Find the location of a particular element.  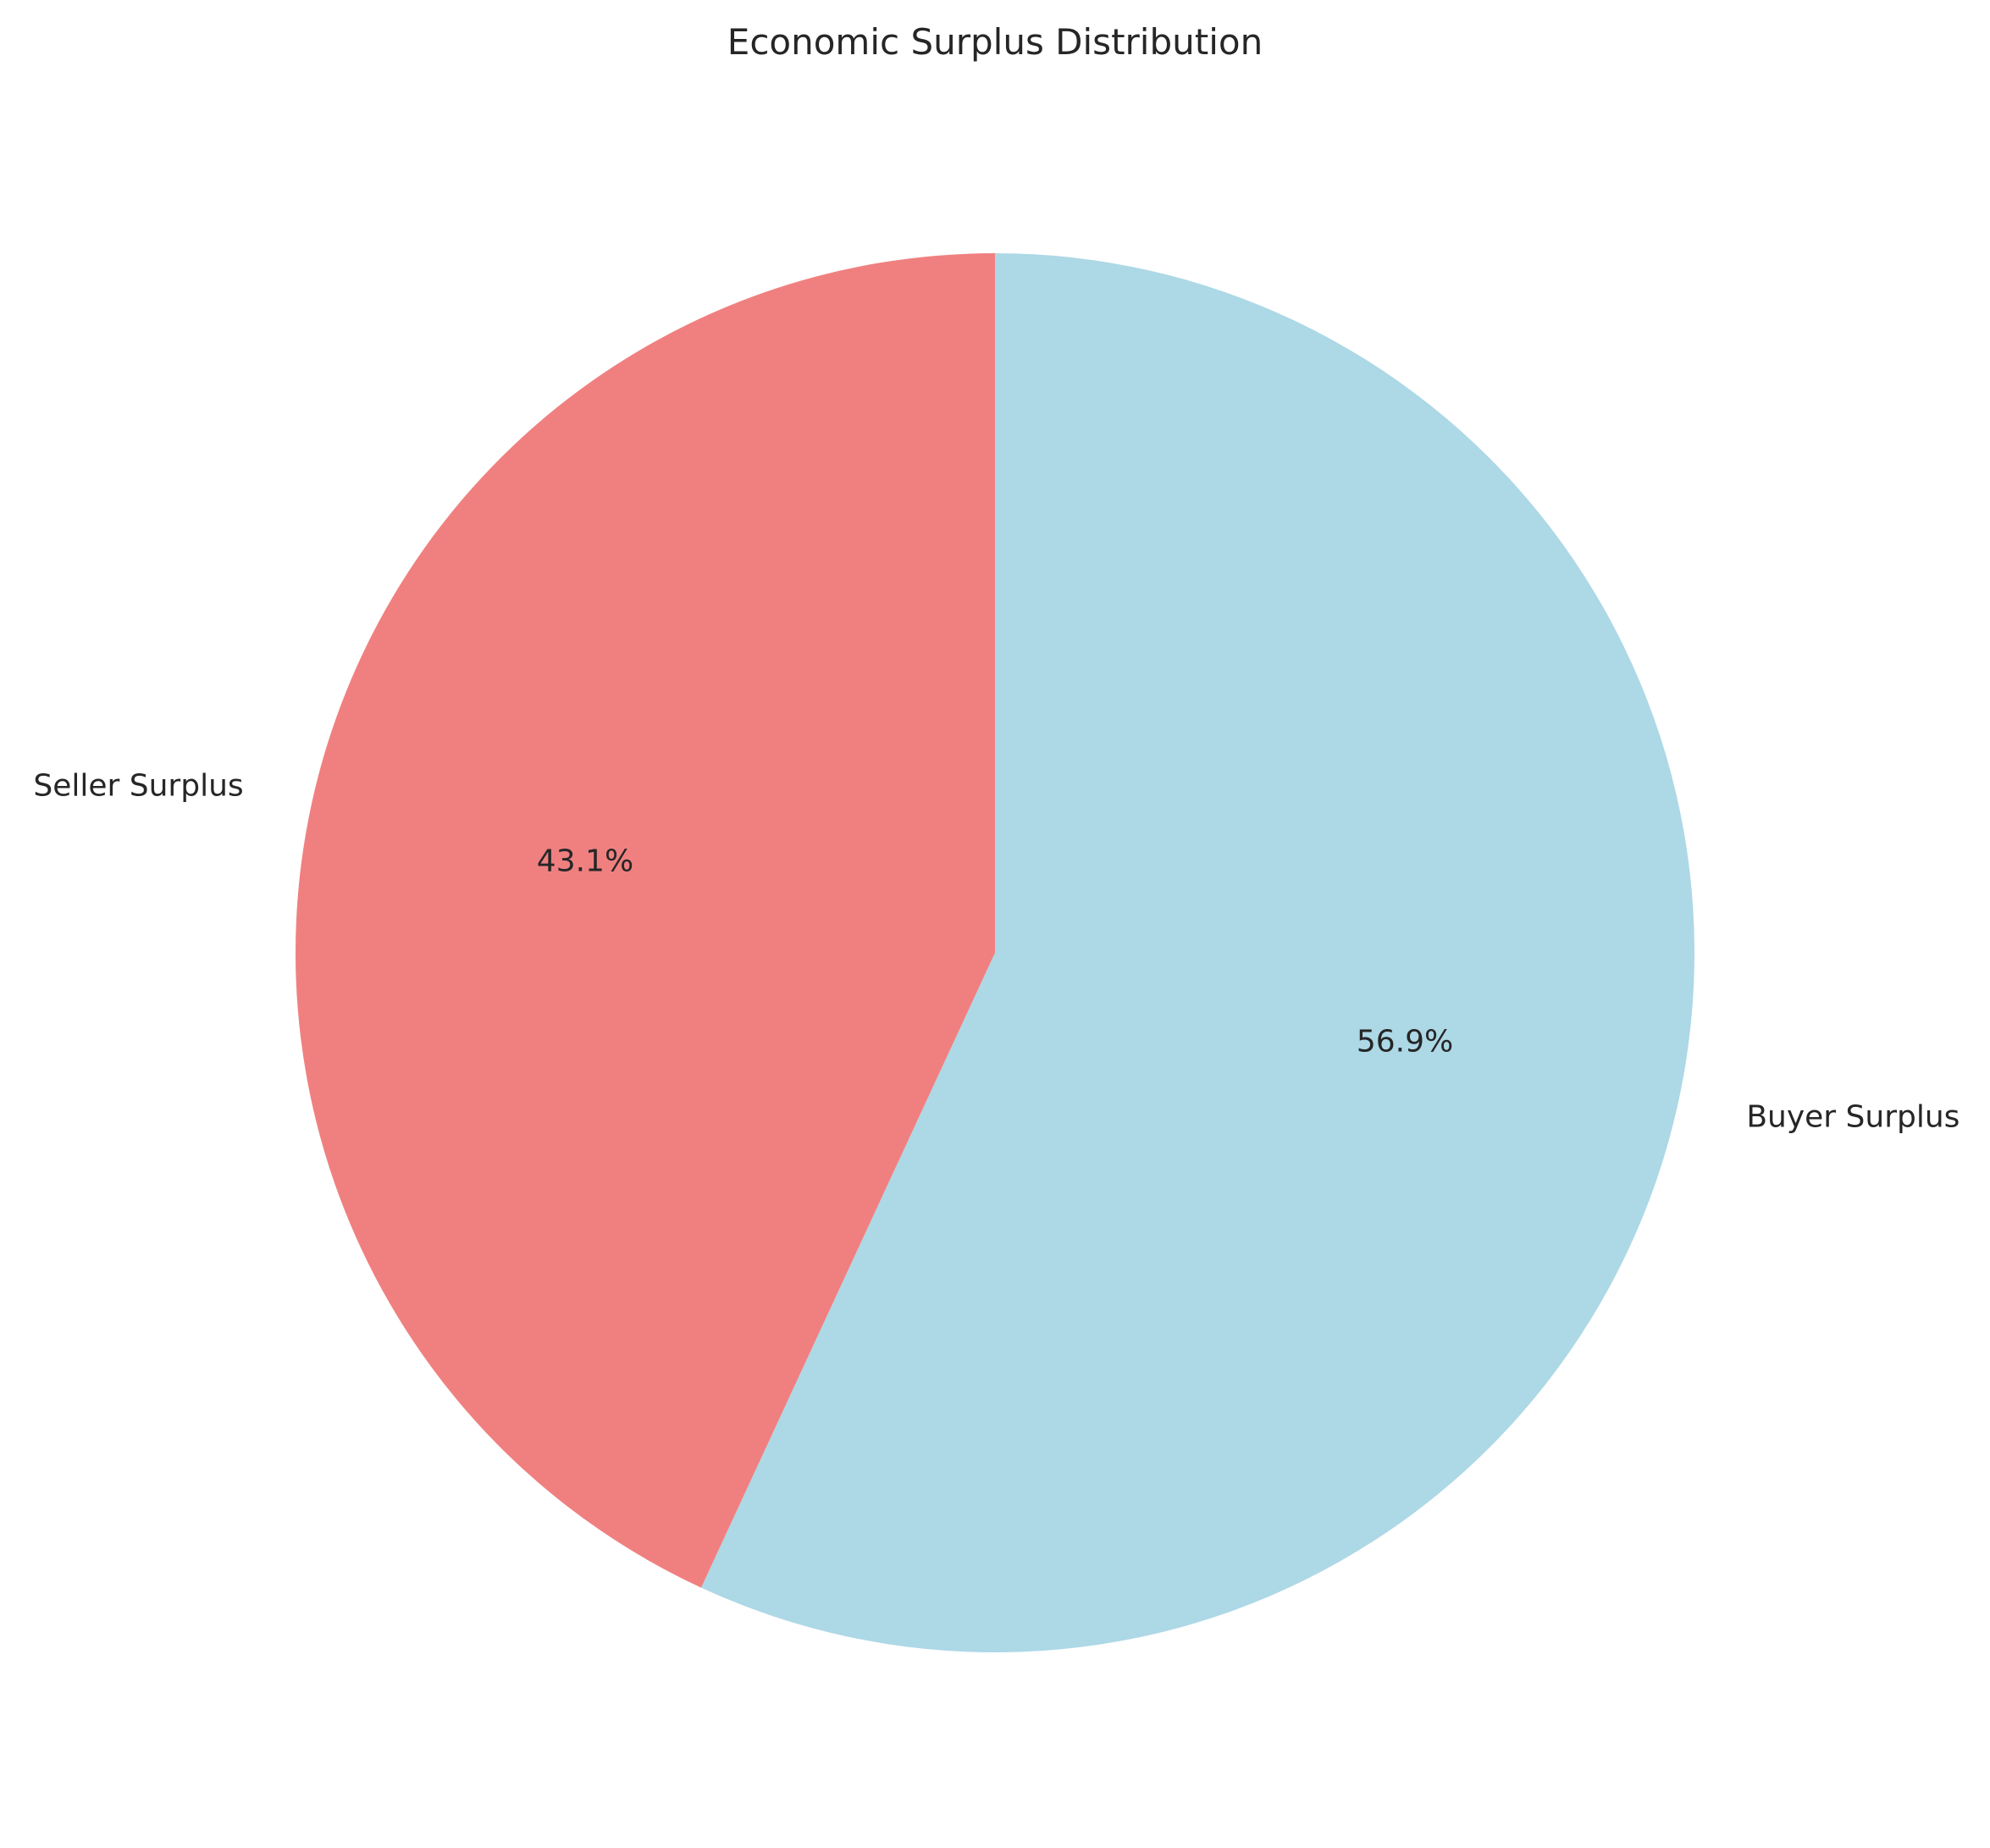

chart-title: Economic Surplus Distribution is located at coordinates (995, 42).